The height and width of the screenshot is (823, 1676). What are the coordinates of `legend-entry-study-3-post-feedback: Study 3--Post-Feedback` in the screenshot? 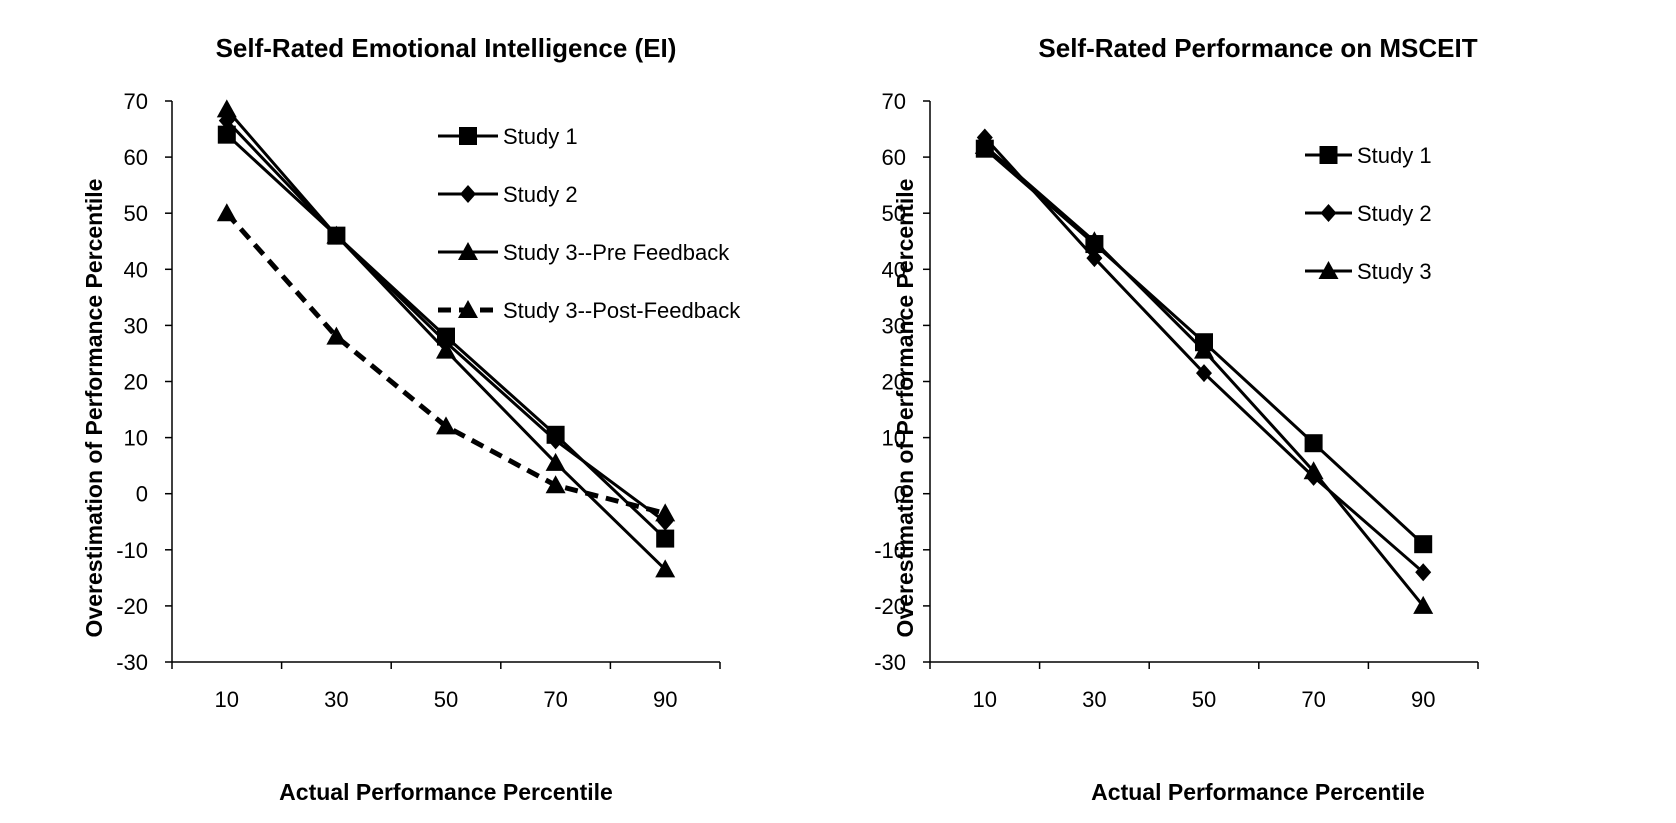 It's located at (589, 310).